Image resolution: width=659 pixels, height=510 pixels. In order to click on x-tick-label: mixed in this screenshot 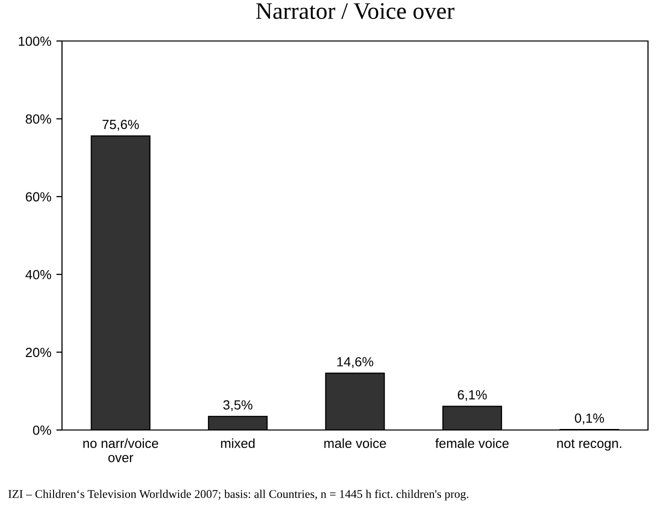, I will do `click(238, 443)`.